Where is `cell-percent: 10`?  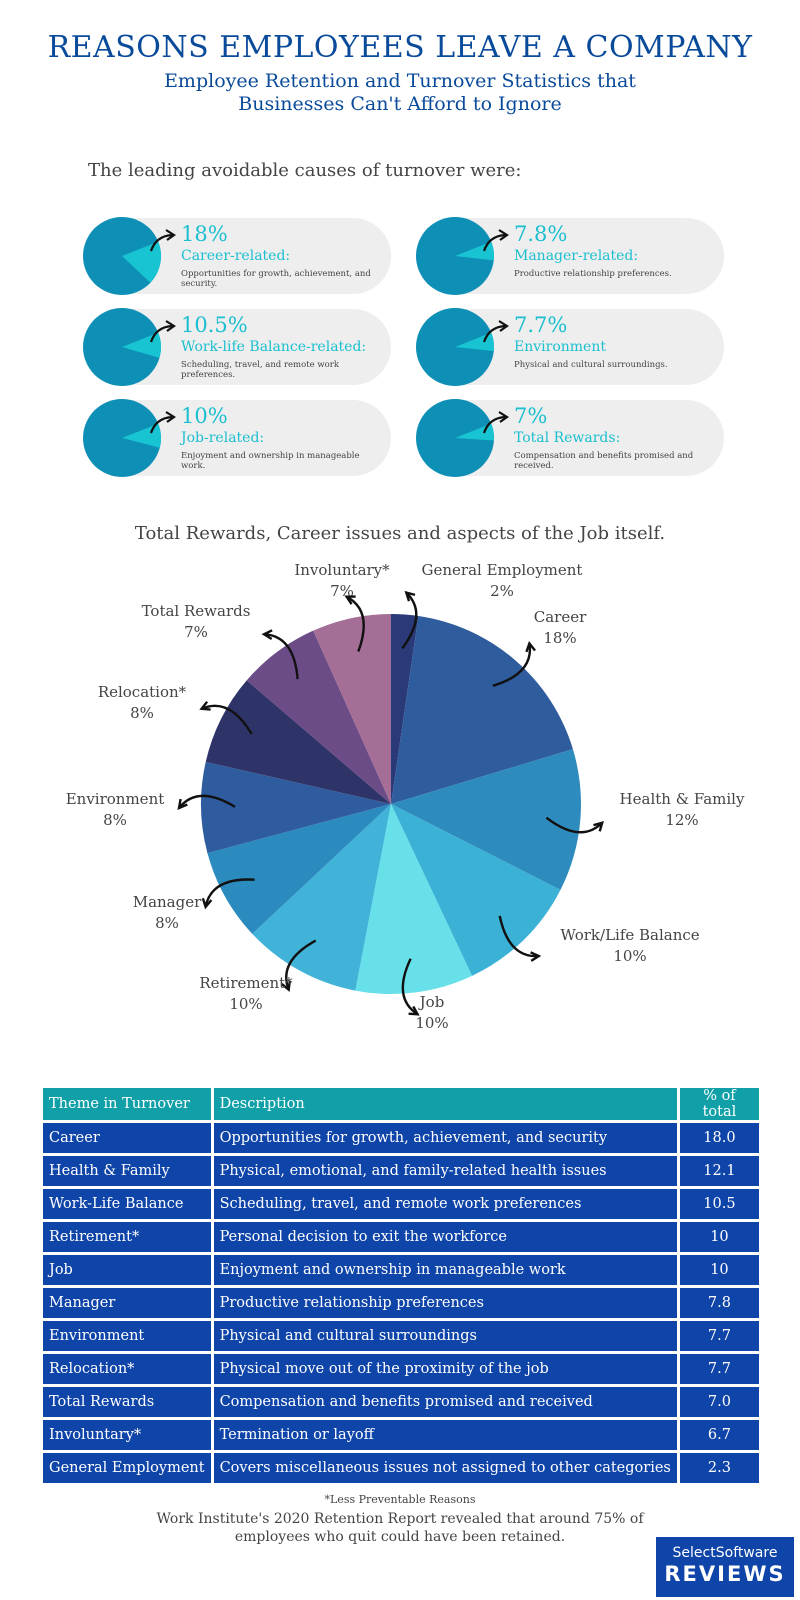
cell-percent: 10 is located at coordinates (719, 1237).